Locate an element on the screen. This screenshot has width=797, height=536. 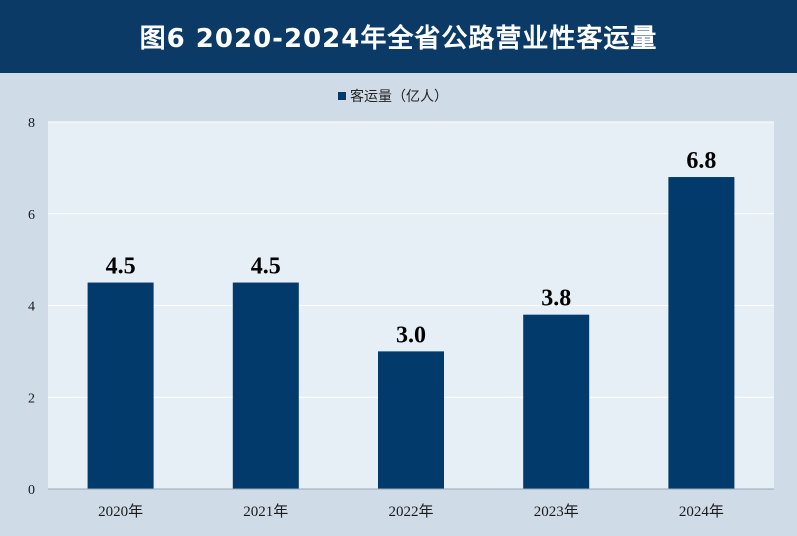
x-axis-ticks: 2020年 2021年 2022年 2023年 2024年 is located at coordinates (411, 511).